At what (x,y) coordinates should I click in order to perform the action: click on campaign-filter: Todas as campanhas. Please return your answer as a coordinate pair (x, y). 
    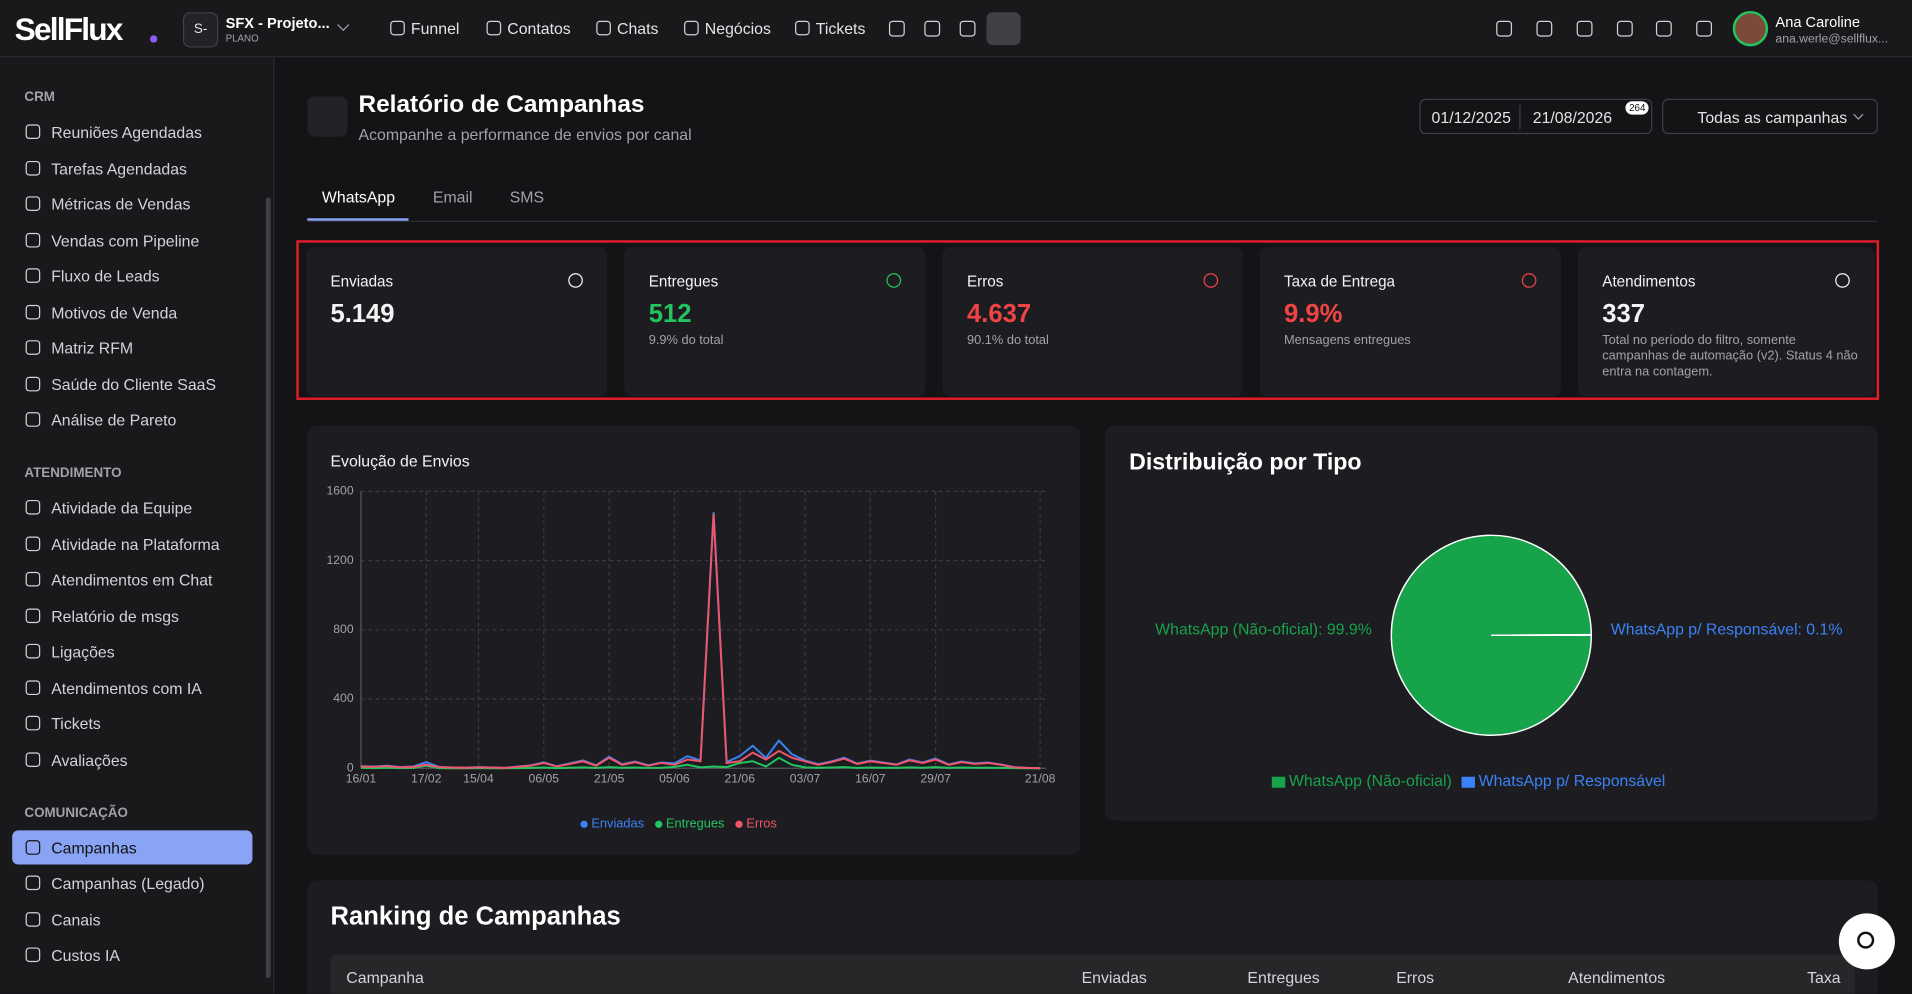
    Looking at the image, I should click on (1770, 116).